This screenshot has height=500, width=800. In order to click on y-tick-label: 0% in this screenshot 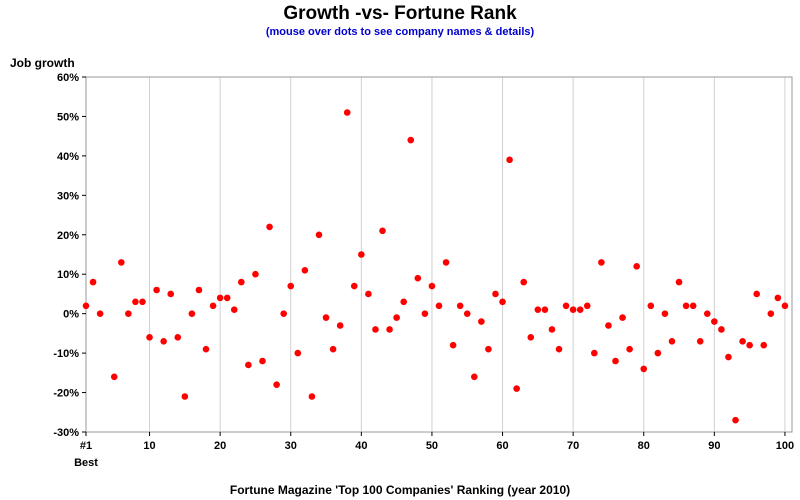, I will do `click(71, 315)`.